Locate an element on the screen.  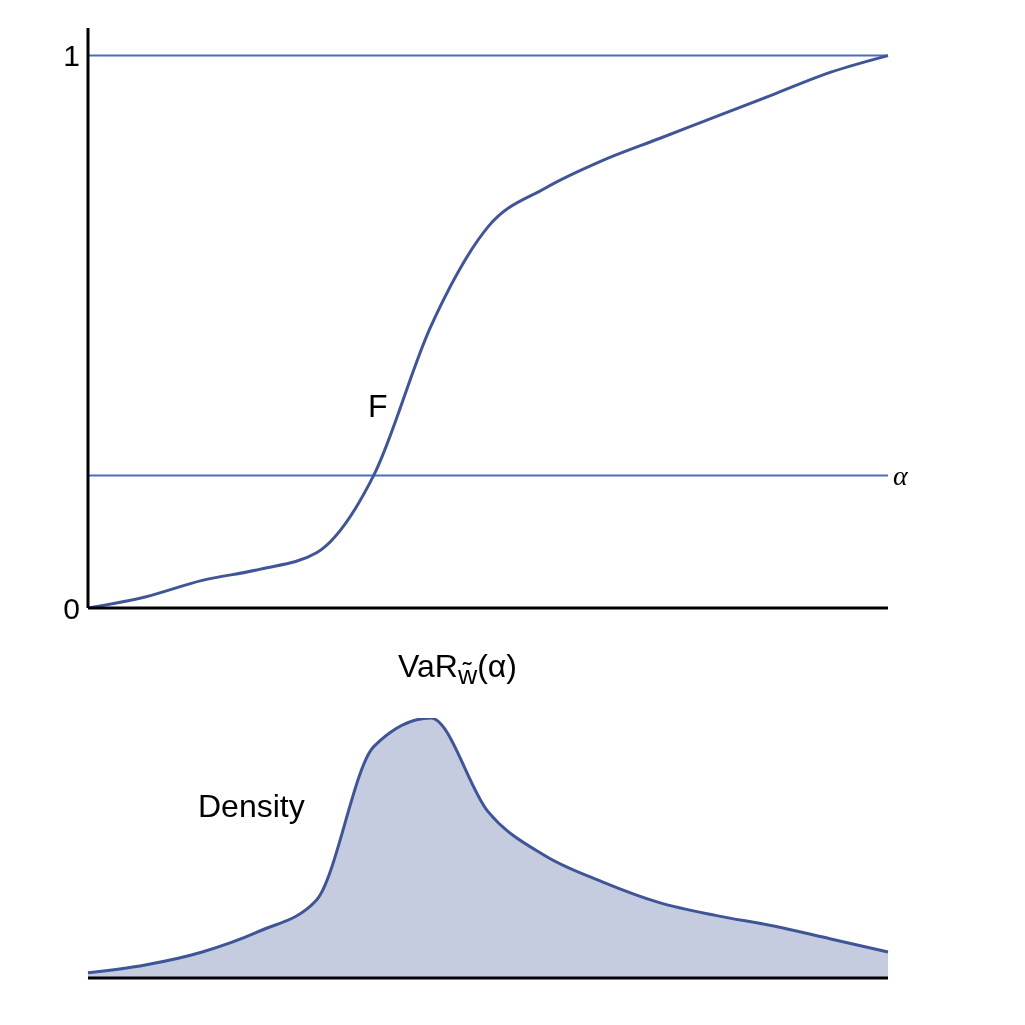
y-tick-label: 1 is located at coordinates (71, 56).